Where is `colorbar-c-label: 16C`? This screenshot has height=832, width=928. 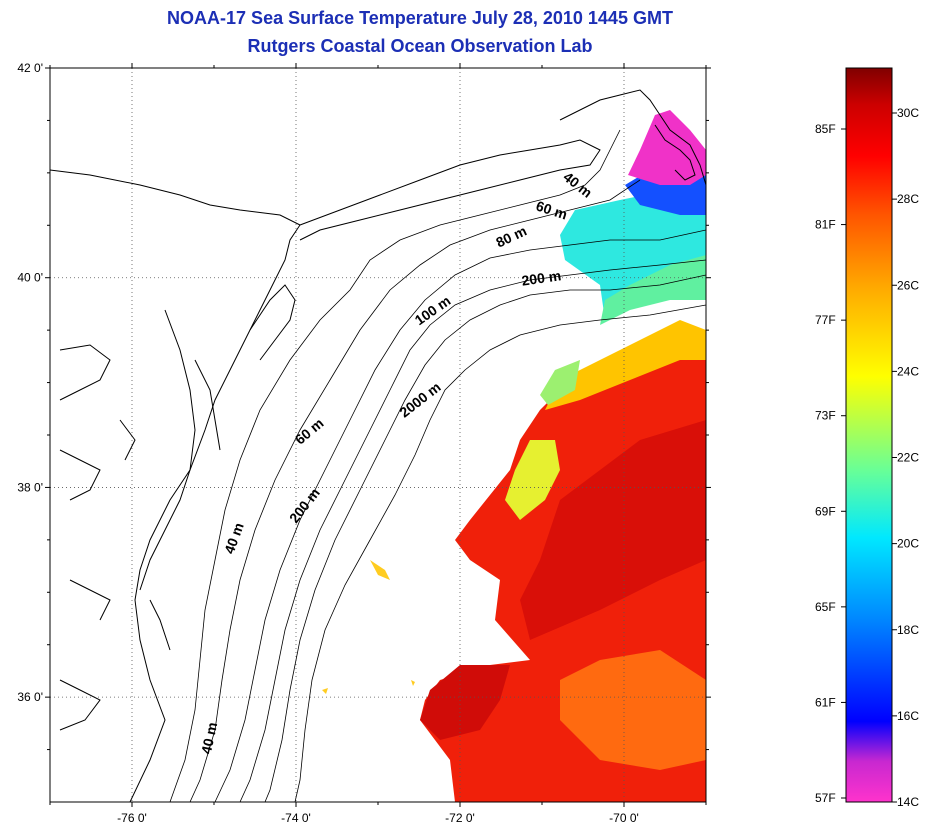
colorbar-c-label: 16C is located at coordinates (908, 716).